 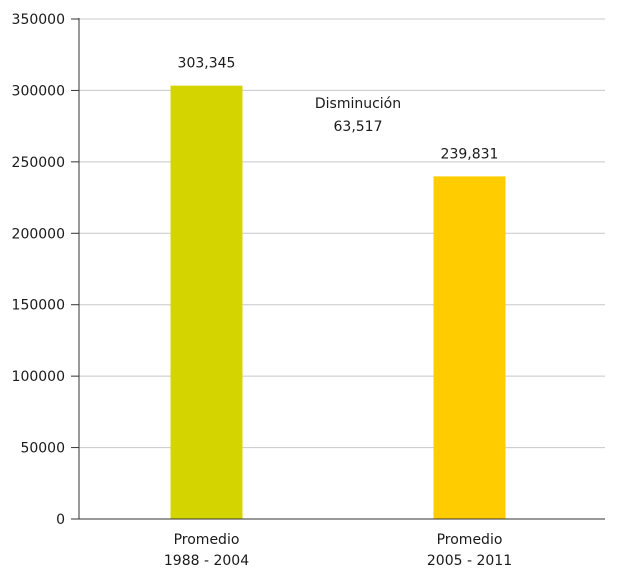 I want to click on y-tick-label: 300000, so click(x=38, y=91).